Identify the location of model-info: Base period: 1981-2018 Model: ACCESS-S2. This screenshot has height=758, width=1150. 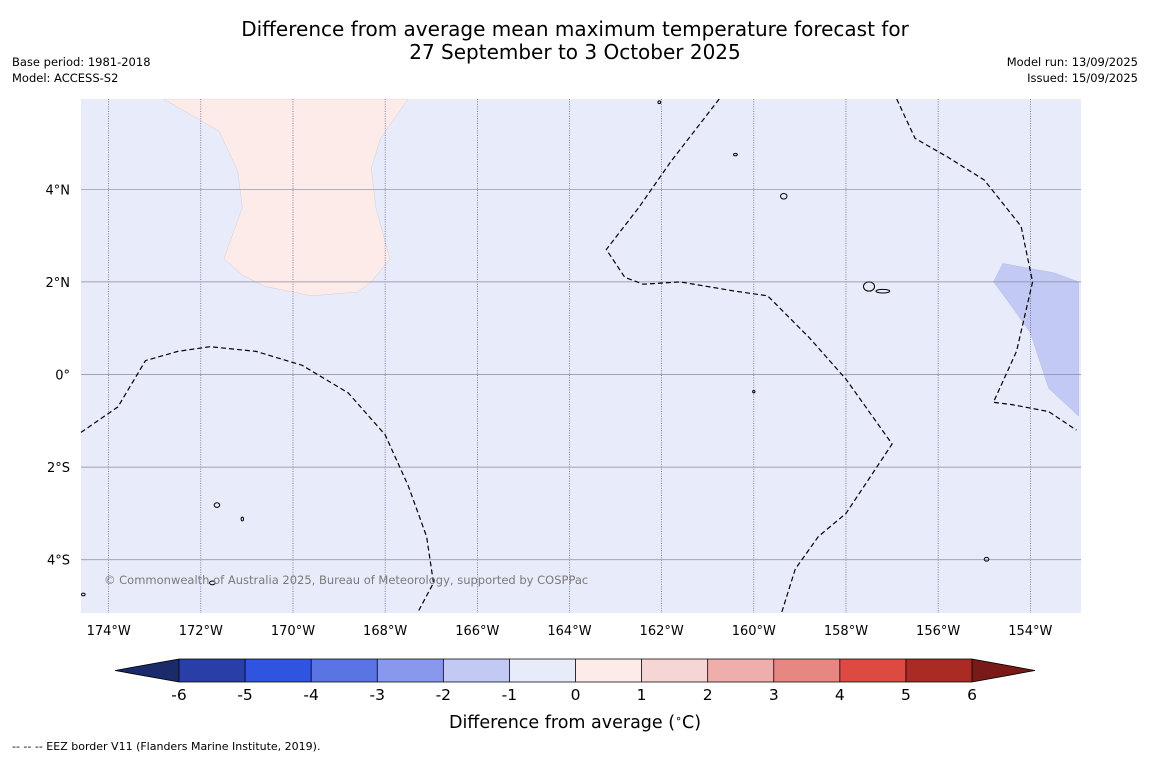
(81, 70).